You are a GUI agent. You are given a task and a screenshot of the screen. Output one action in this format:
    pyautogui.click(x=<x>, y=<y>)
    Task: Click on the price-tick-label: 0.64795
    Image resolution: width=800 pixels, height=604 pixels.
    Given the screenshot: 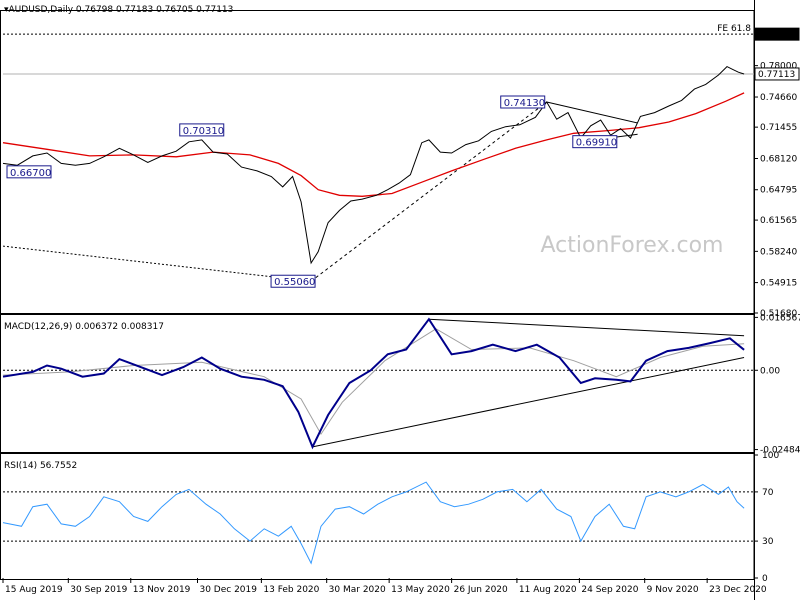 What is the action you would take?
    pyautogui.click(x=778, y=191)
    